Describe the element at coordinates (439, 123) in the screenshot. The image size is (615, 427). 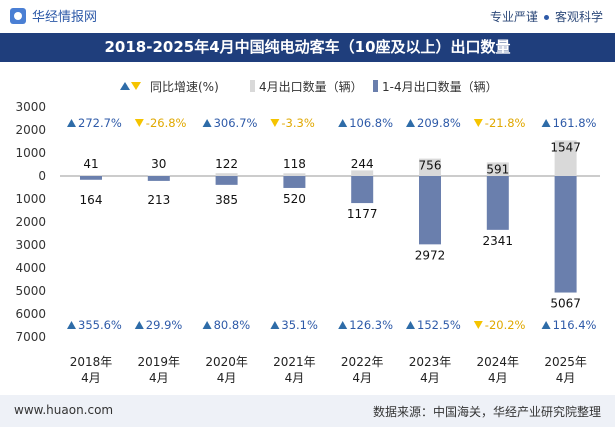
I see `growth-label: 209.8%` at that location.